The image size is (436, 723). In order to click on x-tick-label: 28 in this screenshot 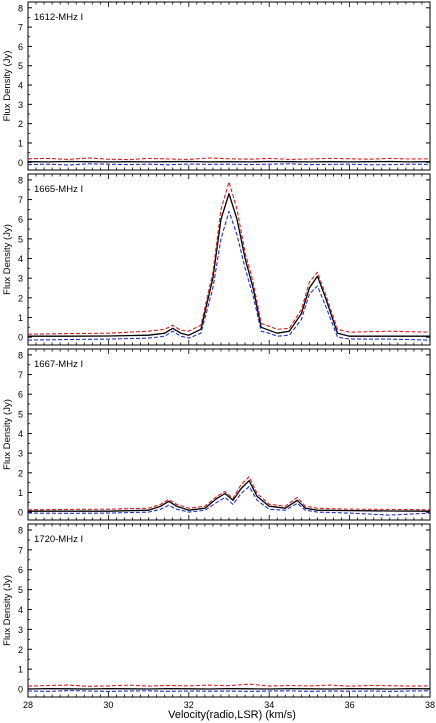, I will do `click(28, 705)`.